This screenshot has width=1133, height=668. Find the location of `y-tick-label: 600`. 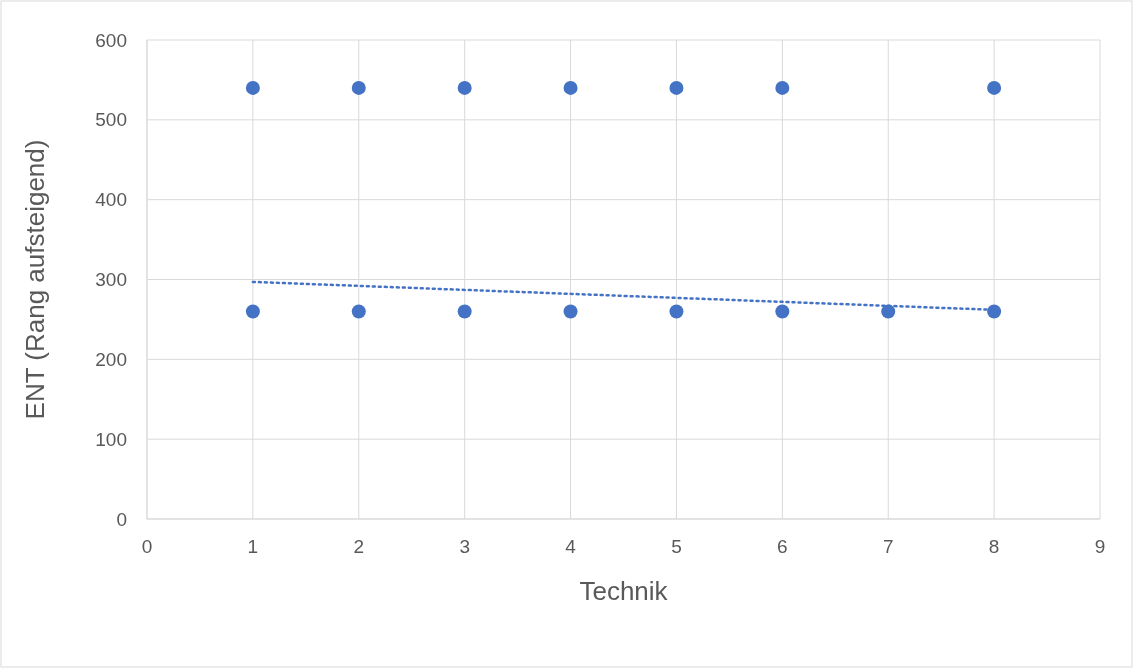

y-tick-label: 600 is located at coordinates (111, 40).